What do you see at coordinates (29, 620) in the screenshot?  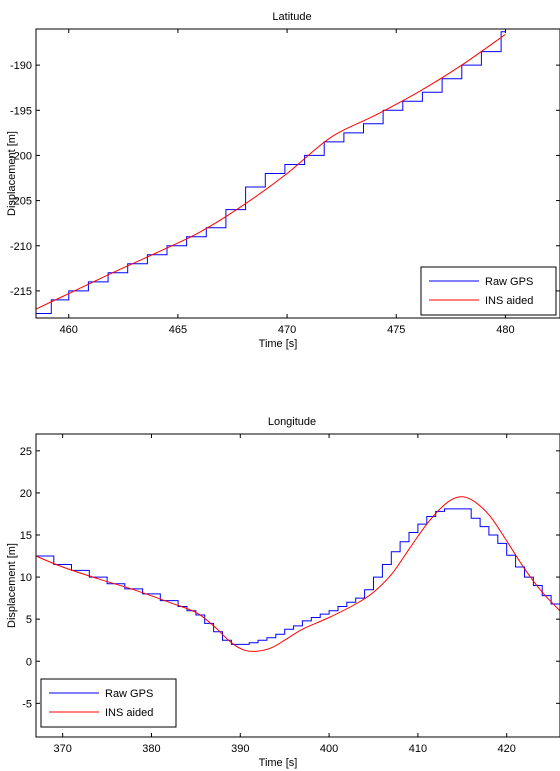 I see `y-tick-label: 5` at bounding box center [29, 620].